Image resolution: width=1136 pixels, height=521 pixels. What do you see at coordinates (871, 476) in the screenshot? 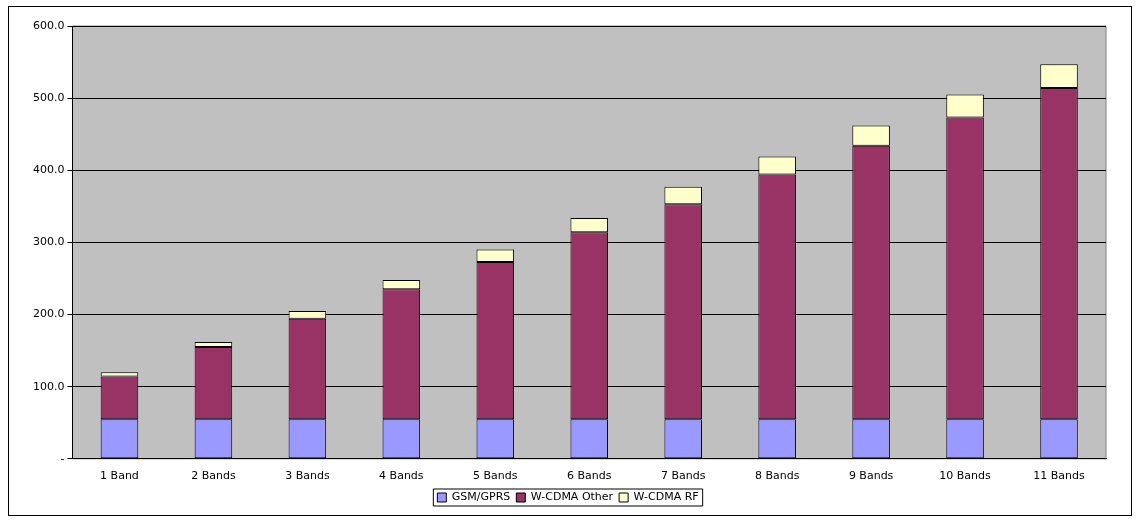
I see `x-tick-label: 9 Bands` at bounding box center [871, 476].